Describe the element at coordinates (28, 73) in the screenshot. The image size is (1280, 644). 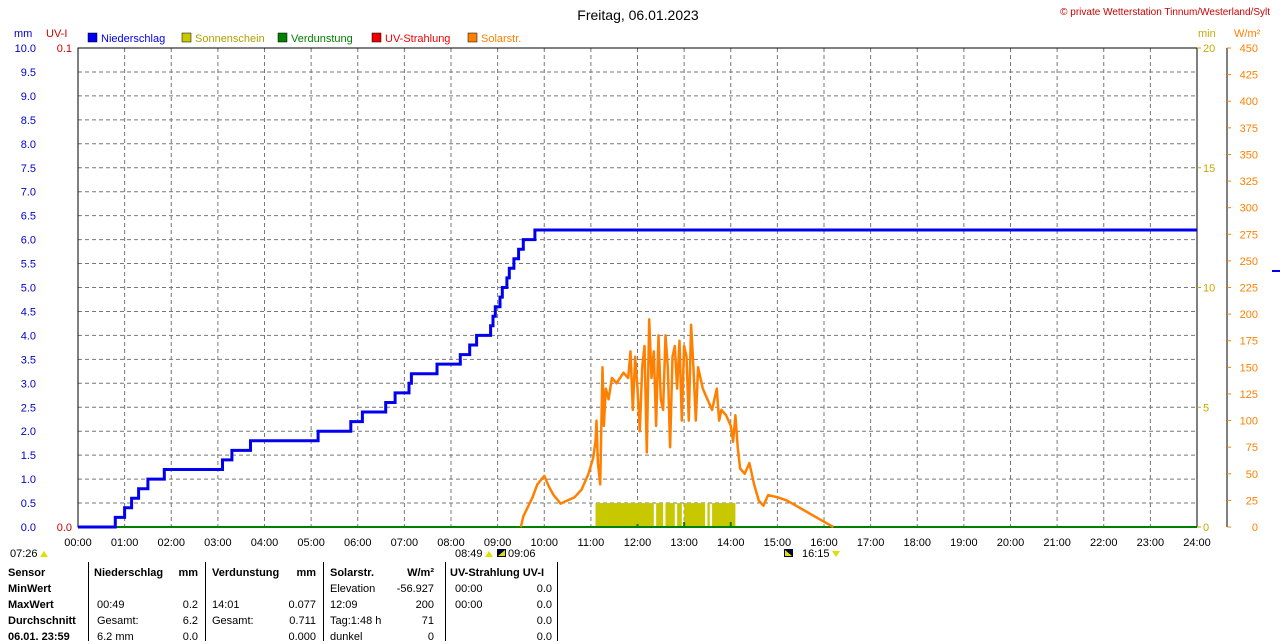
I see `left-mm-tick-19: 9.5` at that location.